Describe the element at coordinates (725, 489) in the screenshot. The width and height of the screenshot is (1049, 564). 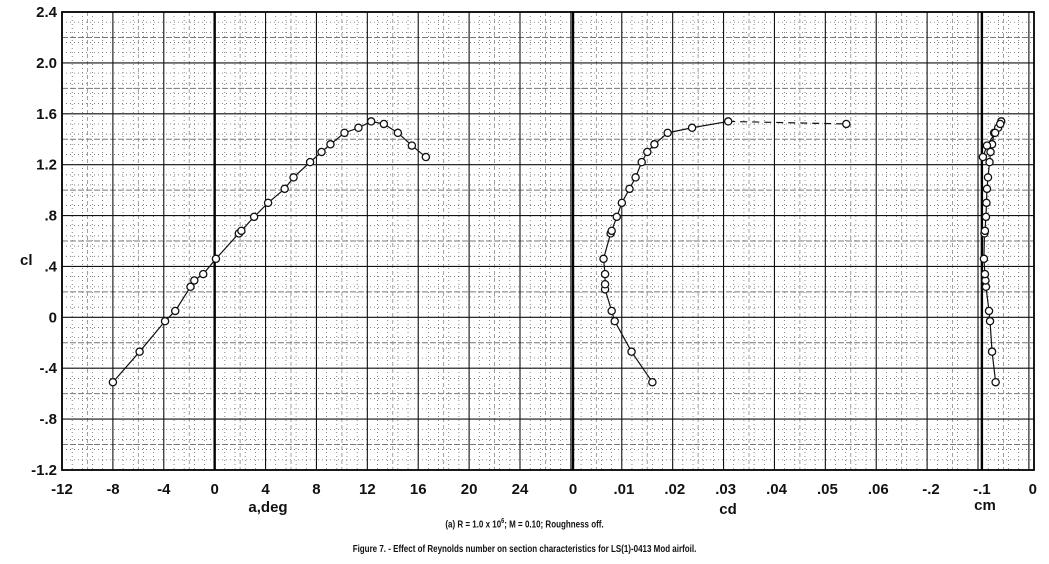
I see `x-tick-label-cd: .03` at that location.